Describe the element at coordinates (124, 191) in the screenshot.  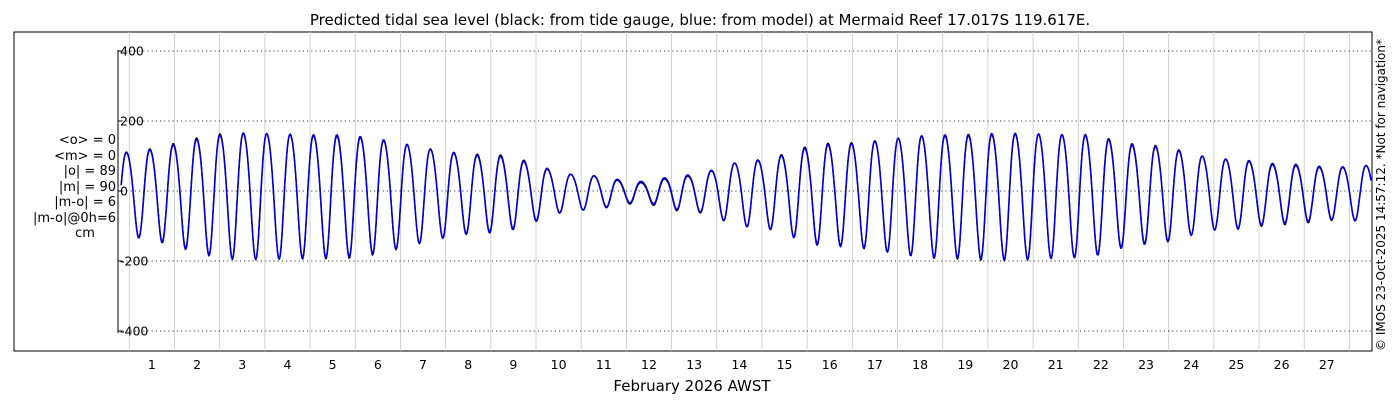
I see `y-tick-label: 0` at that location.